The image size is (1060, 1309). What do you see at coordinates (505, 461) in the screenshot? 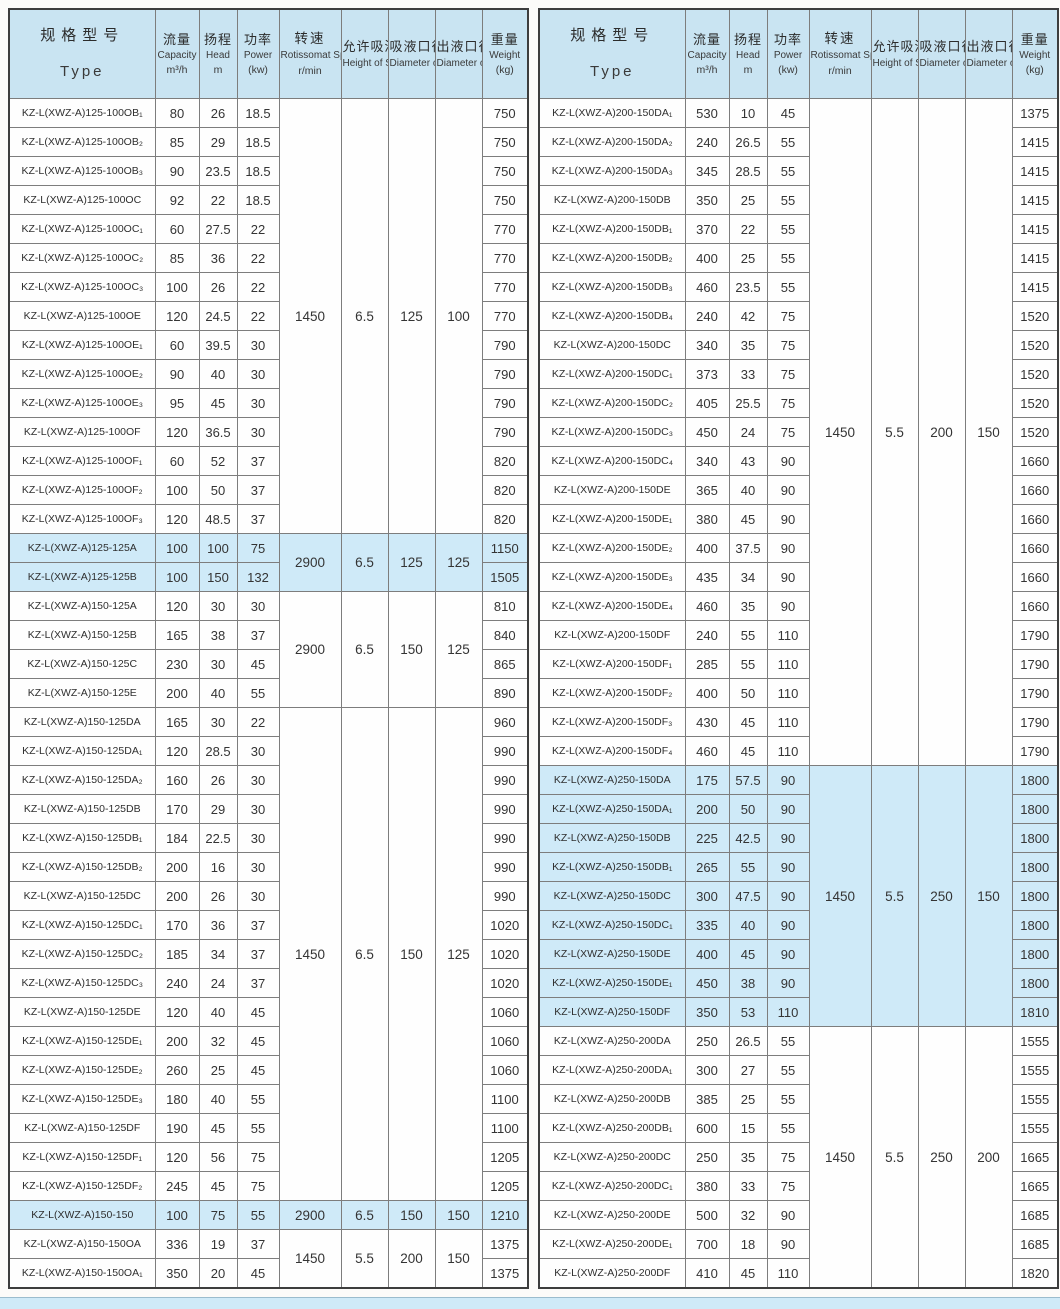
I see `weight-cell: 820` at bounding box center [505, 461].